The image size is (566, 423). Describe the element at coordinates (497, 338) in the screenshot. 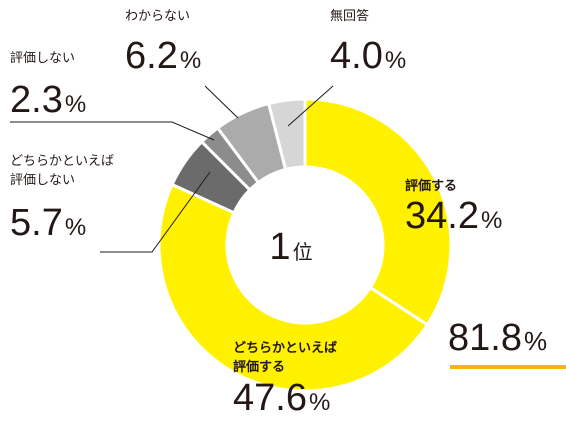

I see `value-label: 81.8%` at that location.